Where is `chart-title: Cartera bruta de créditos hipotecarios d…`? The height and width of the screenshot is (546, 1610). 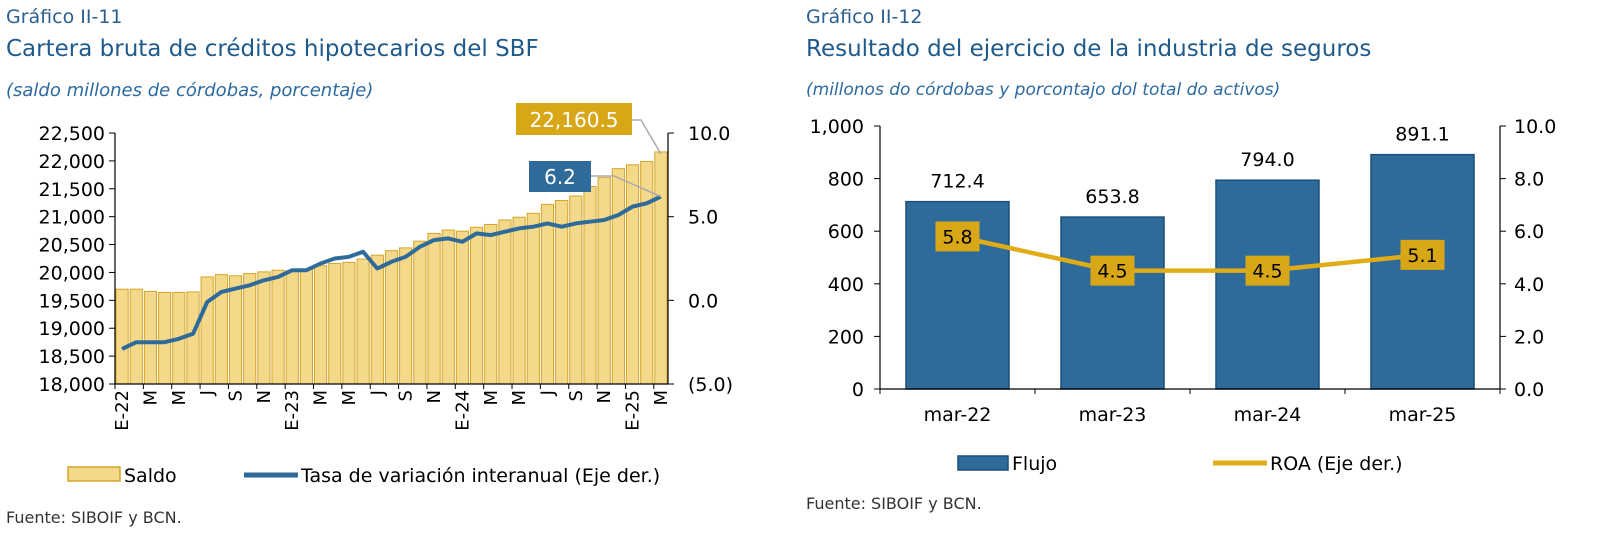 chart-title: Cartera bruta de créditos hipotecarios d… is located at coordinates (272, 49).